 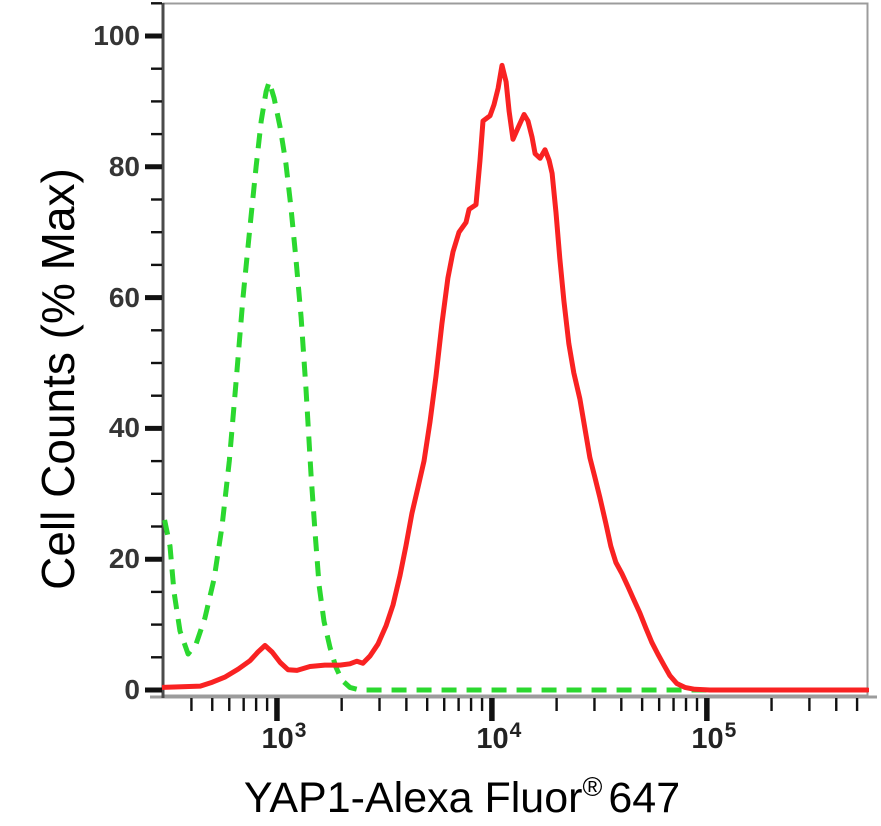 I want to click on x-tick-label-1e5: 105, so click(x=714, y=735).